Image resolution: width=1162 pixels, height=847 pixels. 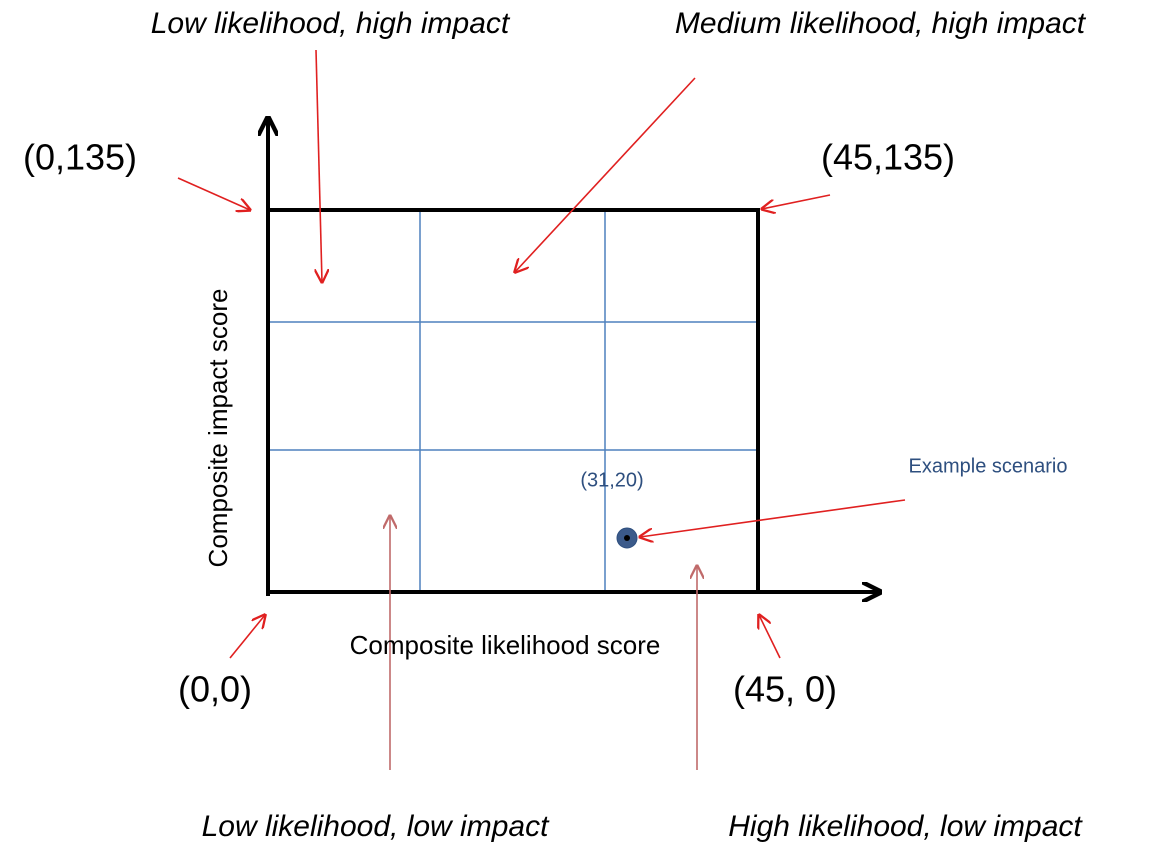 What do you see at coordinates (988, 466) in the screenshot?
I see `point-annotation: Example scenario` at bounding box center [988, 466].